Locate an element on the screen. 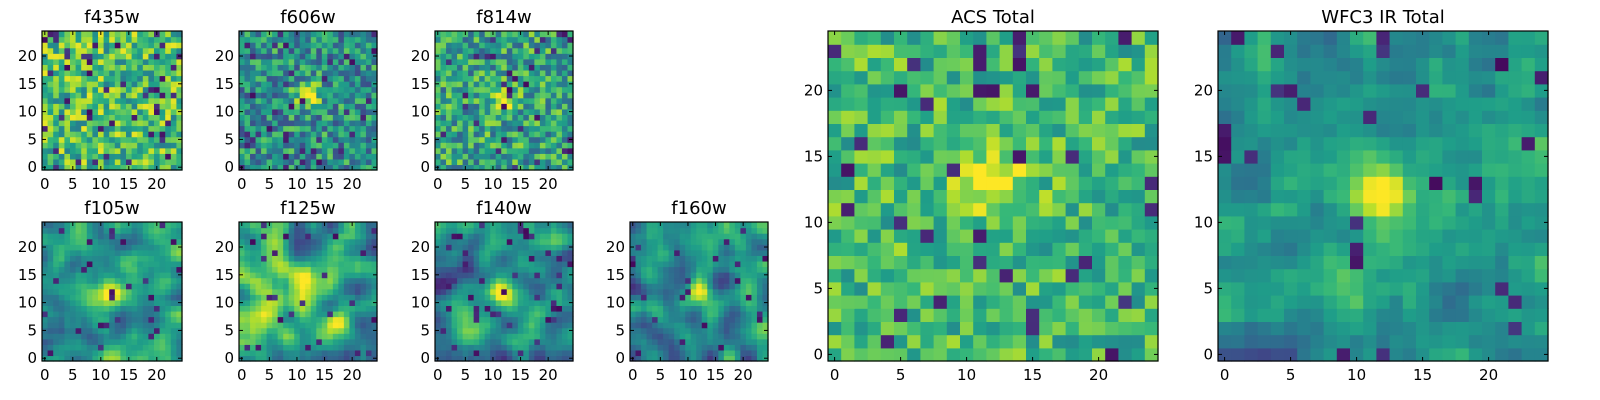  panel-title: f606w is located at coordinates (307, 17).